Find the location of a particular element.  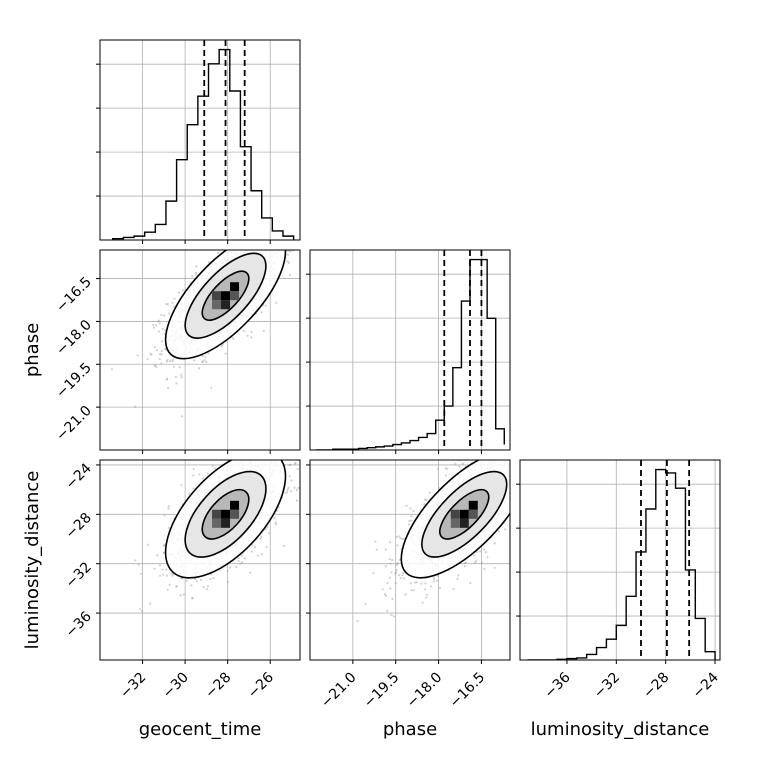

x-tick-label: −32 is located at coordinates (607, 686).